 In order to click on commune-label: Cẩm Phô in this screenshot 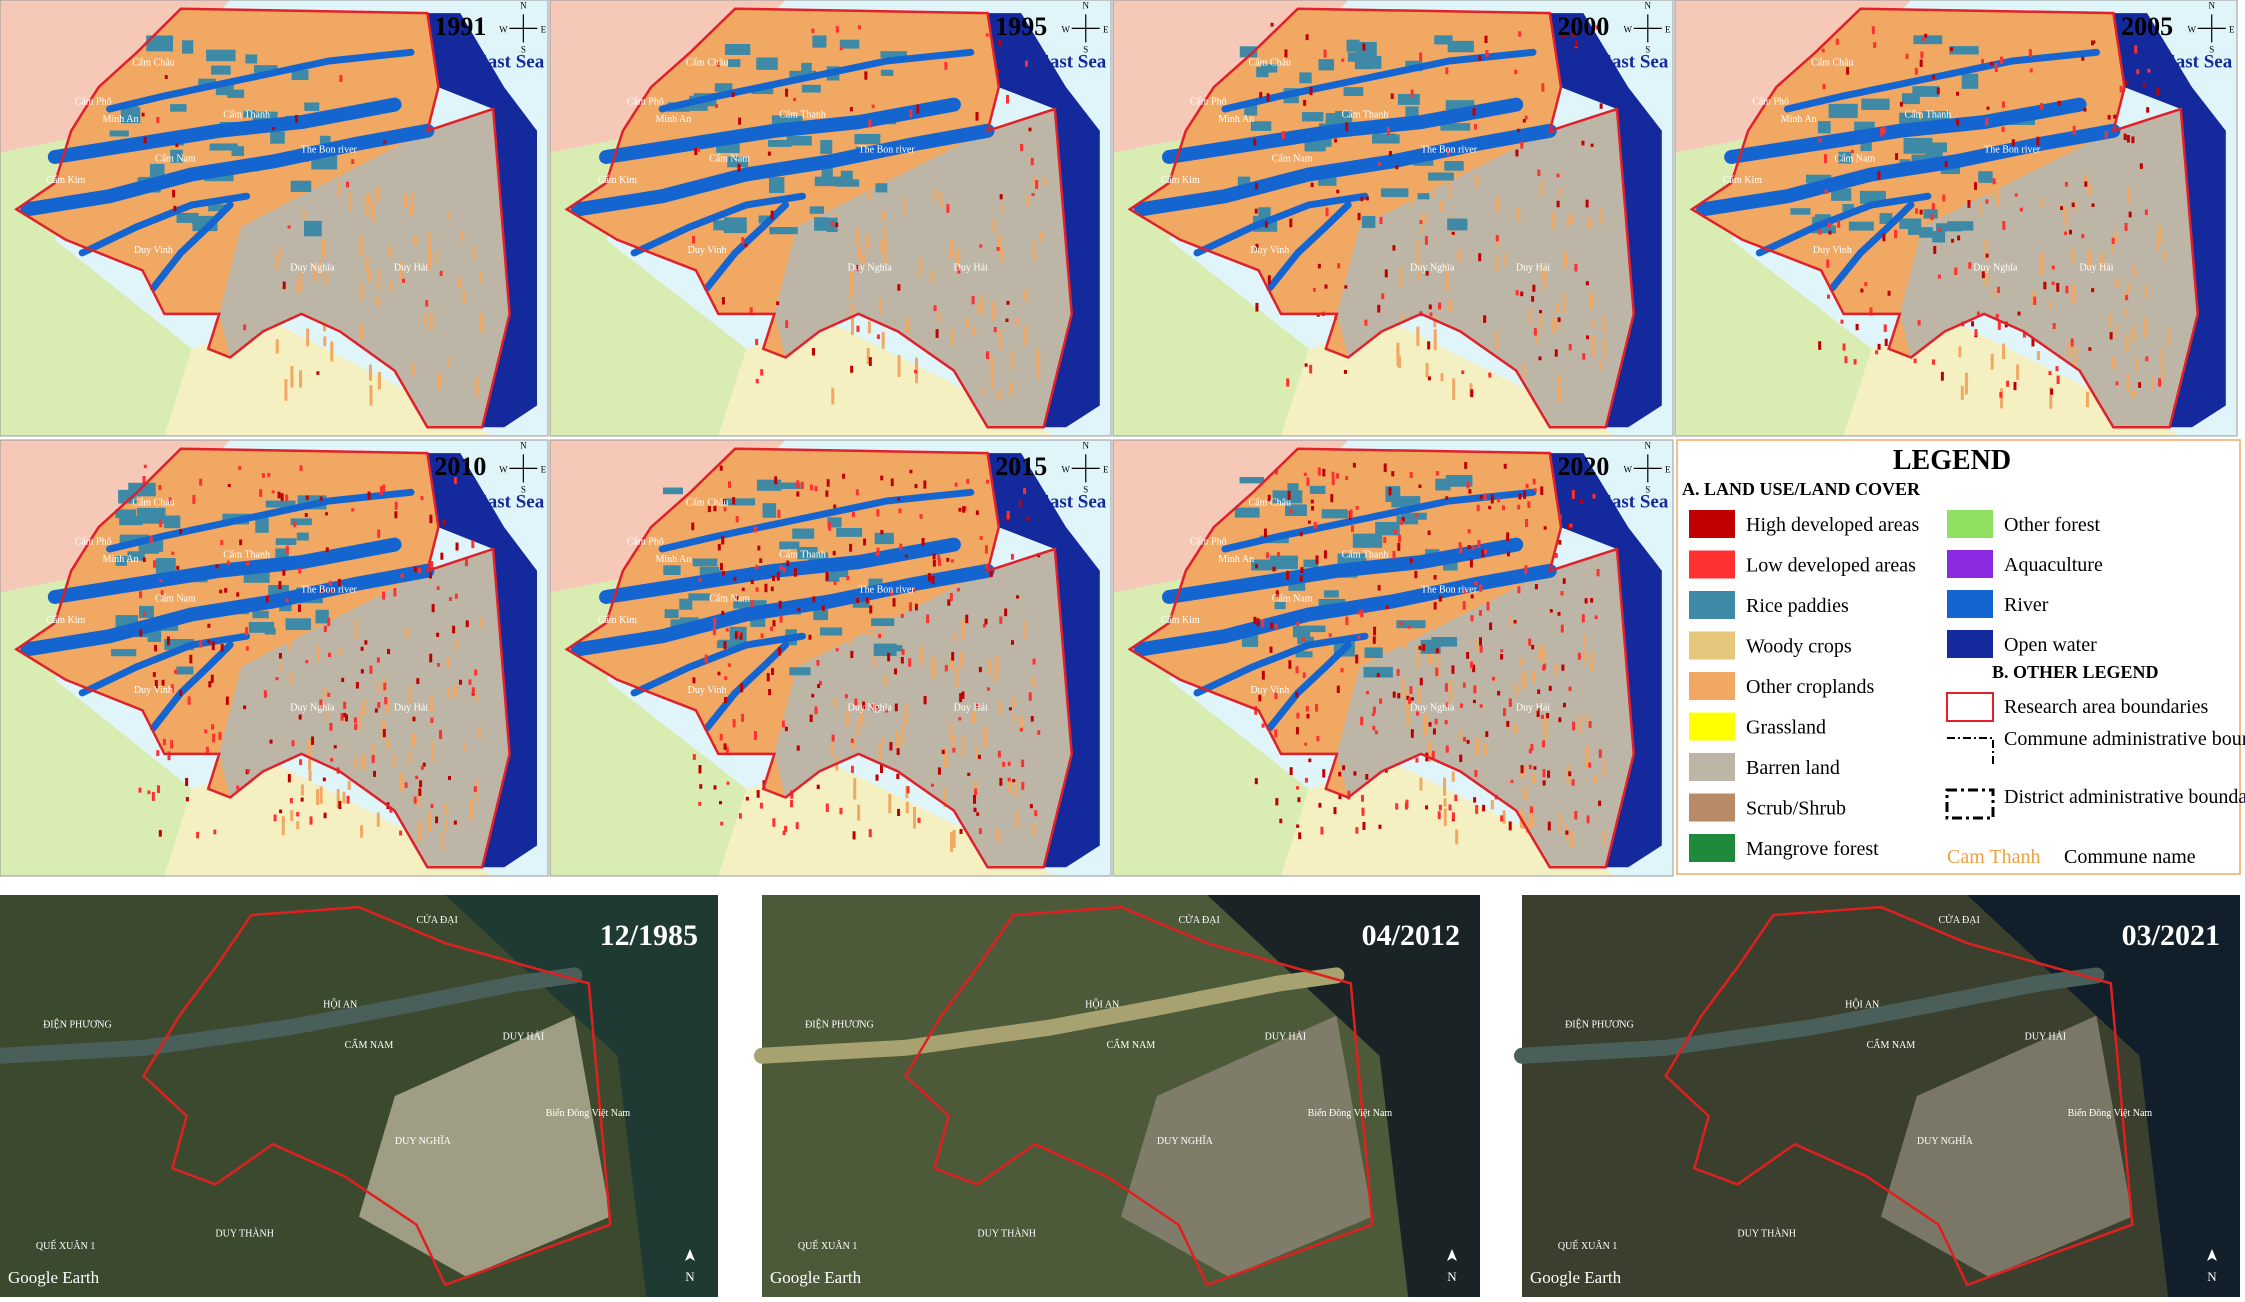, I will do `click(1208, 102)`.